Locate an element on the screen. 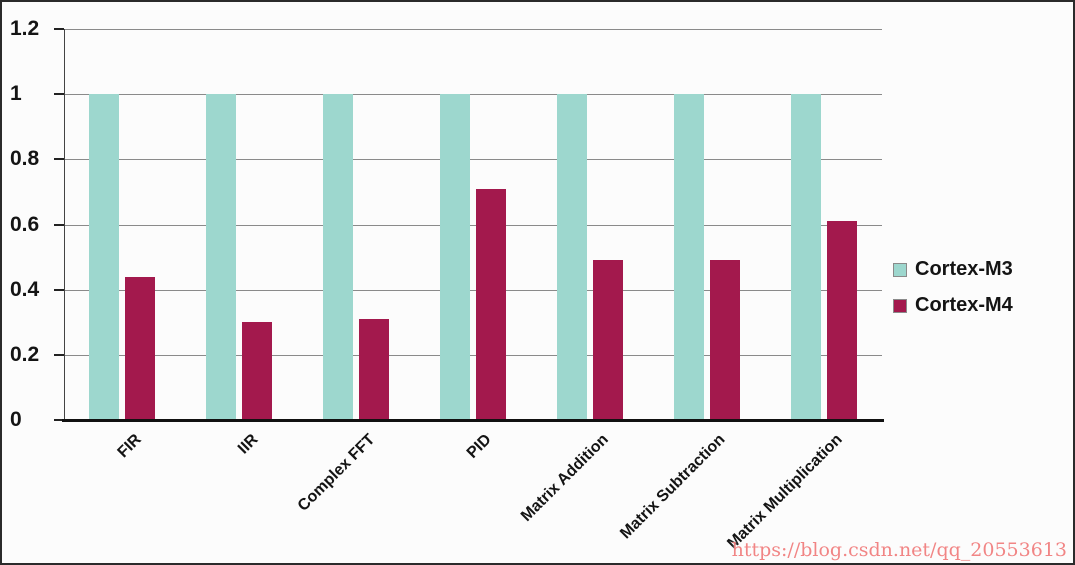 This screenshot has height=565, width=1075. bar-cortex-m3-matrix-multiplication is located at coordinates (805, 257).